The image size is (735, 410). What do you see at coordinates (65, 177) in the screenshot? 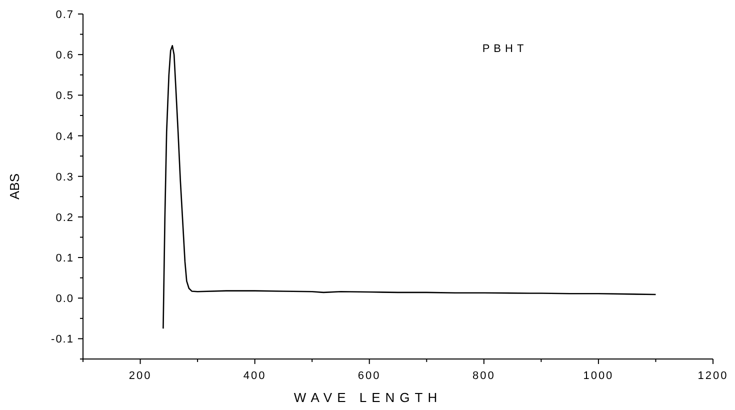
I see `y-tick-label: 0.3` at bounding box center [65, 177].